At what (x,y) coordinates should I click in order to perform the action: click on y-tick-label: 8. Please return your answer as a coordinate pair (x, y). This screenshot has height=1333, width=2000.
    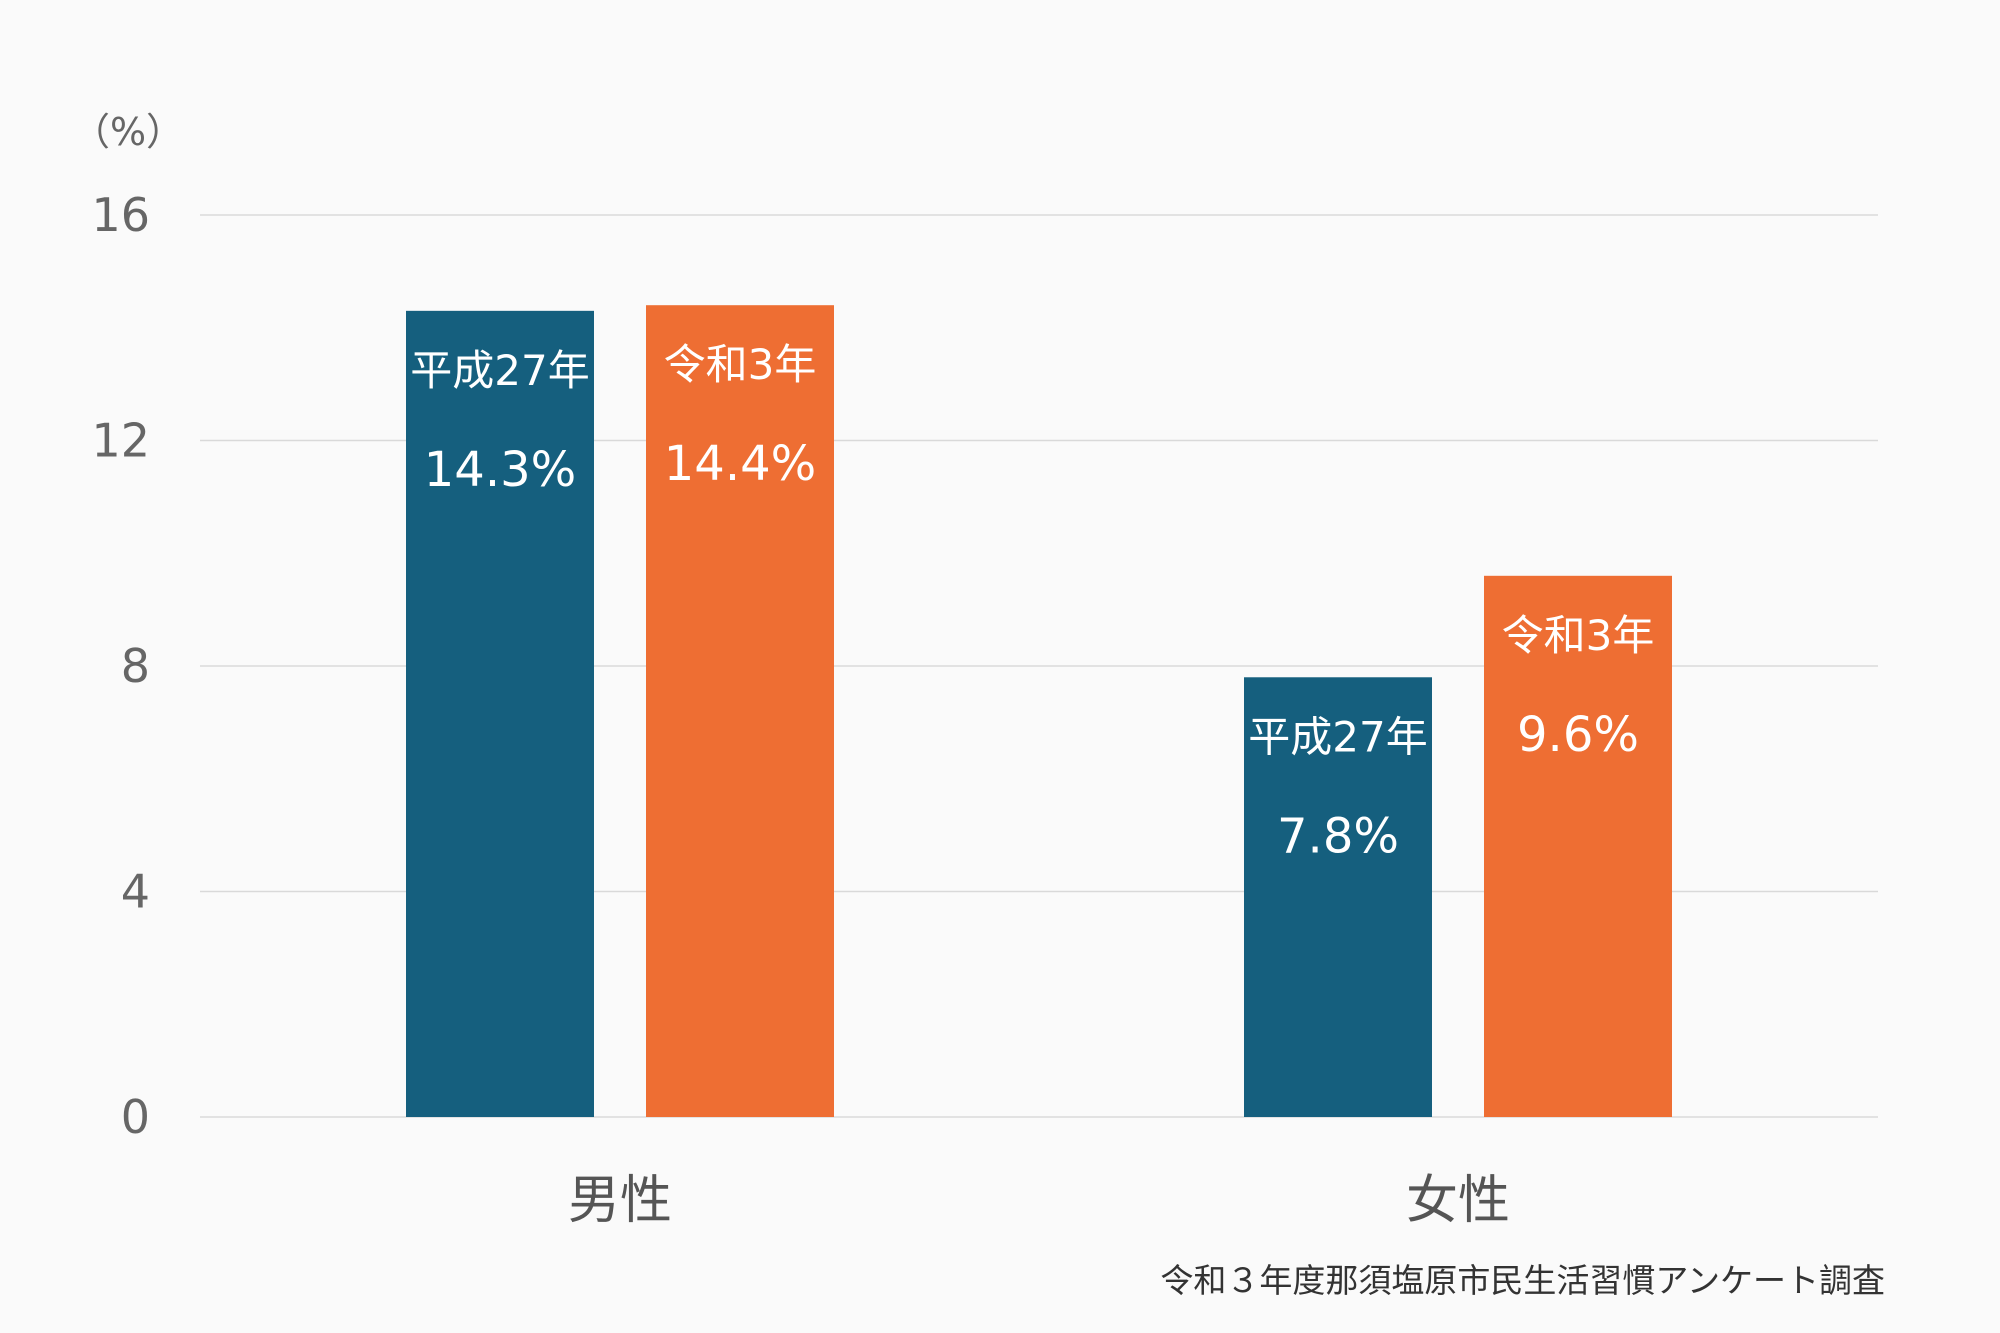
    Looking at the image, I should click on (135, 666).